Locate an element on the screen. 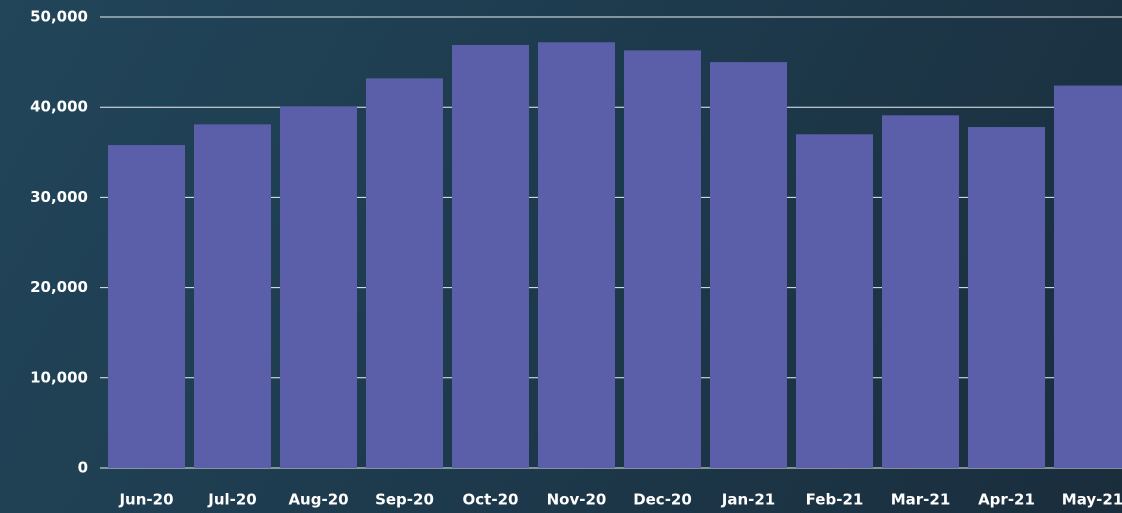 The height and width of the screenshot is (513, 1122). y-tick-label: 50,000 is located at coordinates (59, 17).